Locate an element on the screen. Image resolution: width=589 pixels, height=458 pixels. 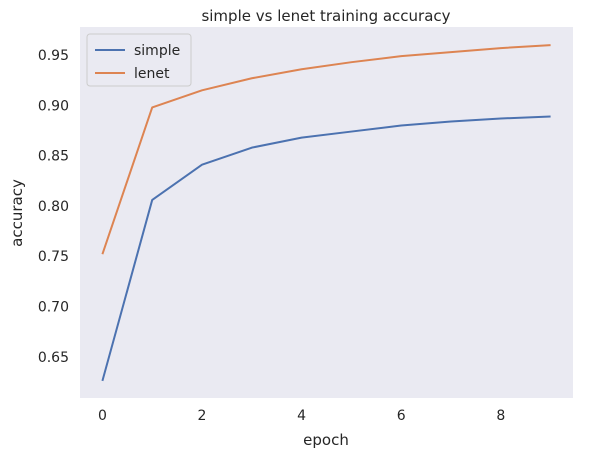
x-tick-label: 0 is located at coordinates (102, 416).